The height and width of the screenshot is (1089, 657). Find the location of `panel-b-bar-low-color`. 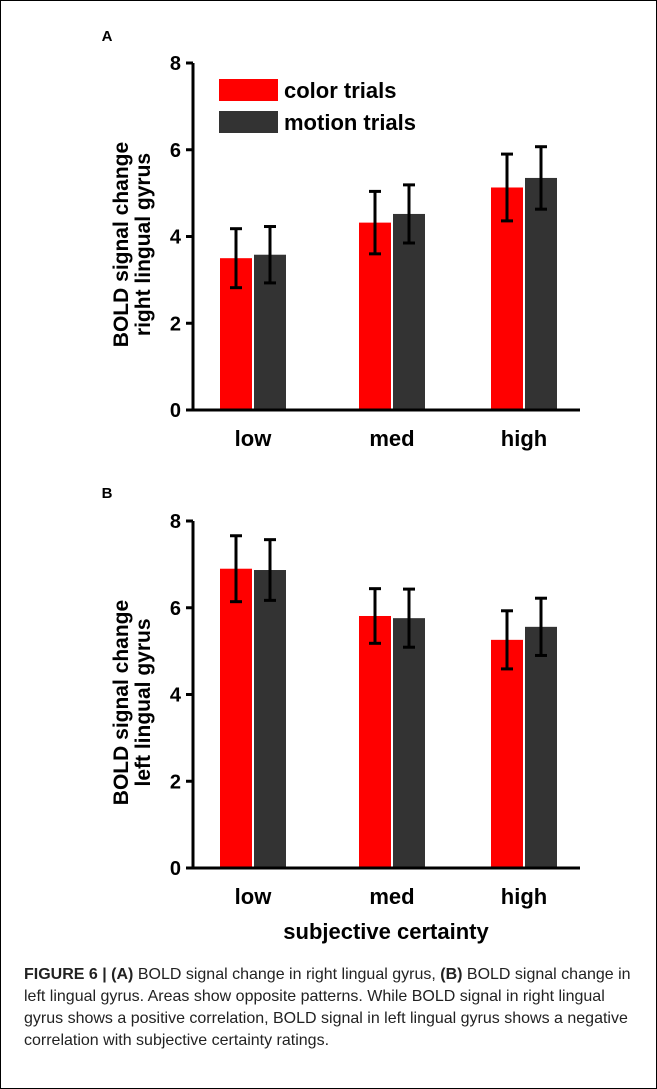

panel-b-bar-low-color is located at coordinates (236, 718).